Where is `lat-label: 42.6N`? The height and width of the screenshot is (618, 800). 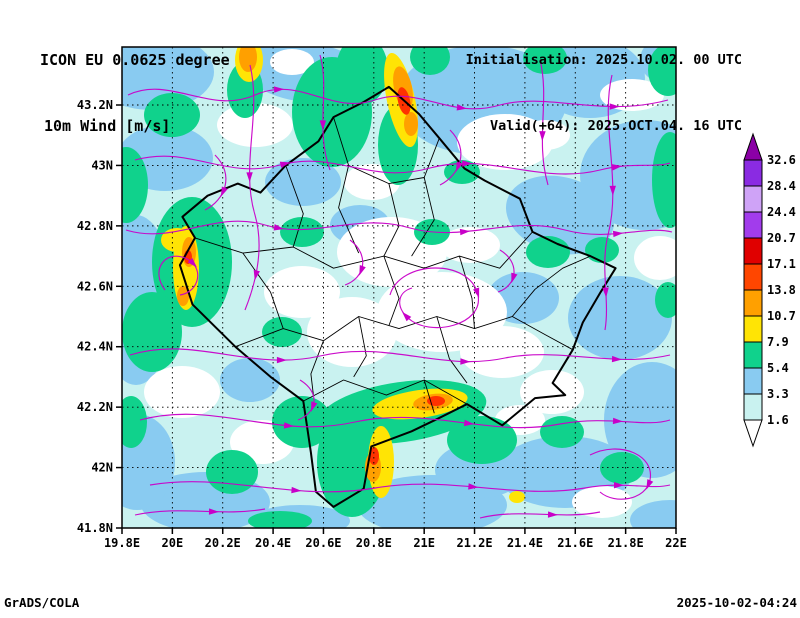 lat-label: 42.6N is located at coordinates (95, 286).